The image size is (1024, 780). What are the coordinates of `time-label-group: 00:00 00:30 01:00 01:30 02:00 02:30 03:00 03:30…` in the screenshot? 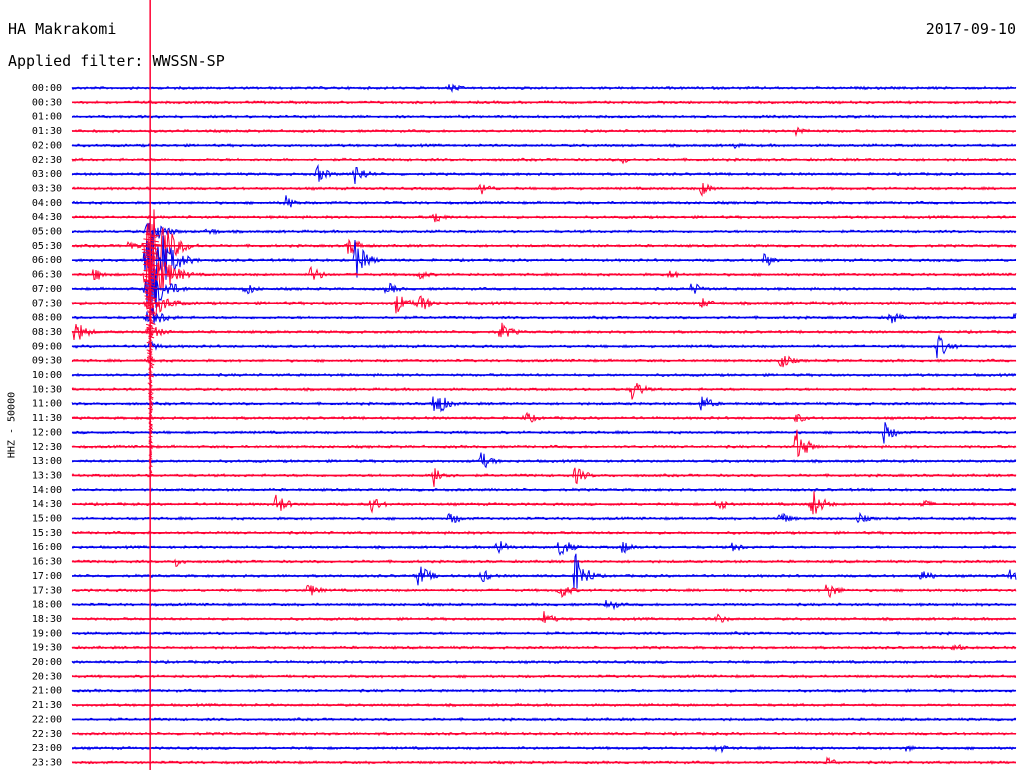 It's located at (47, 425).